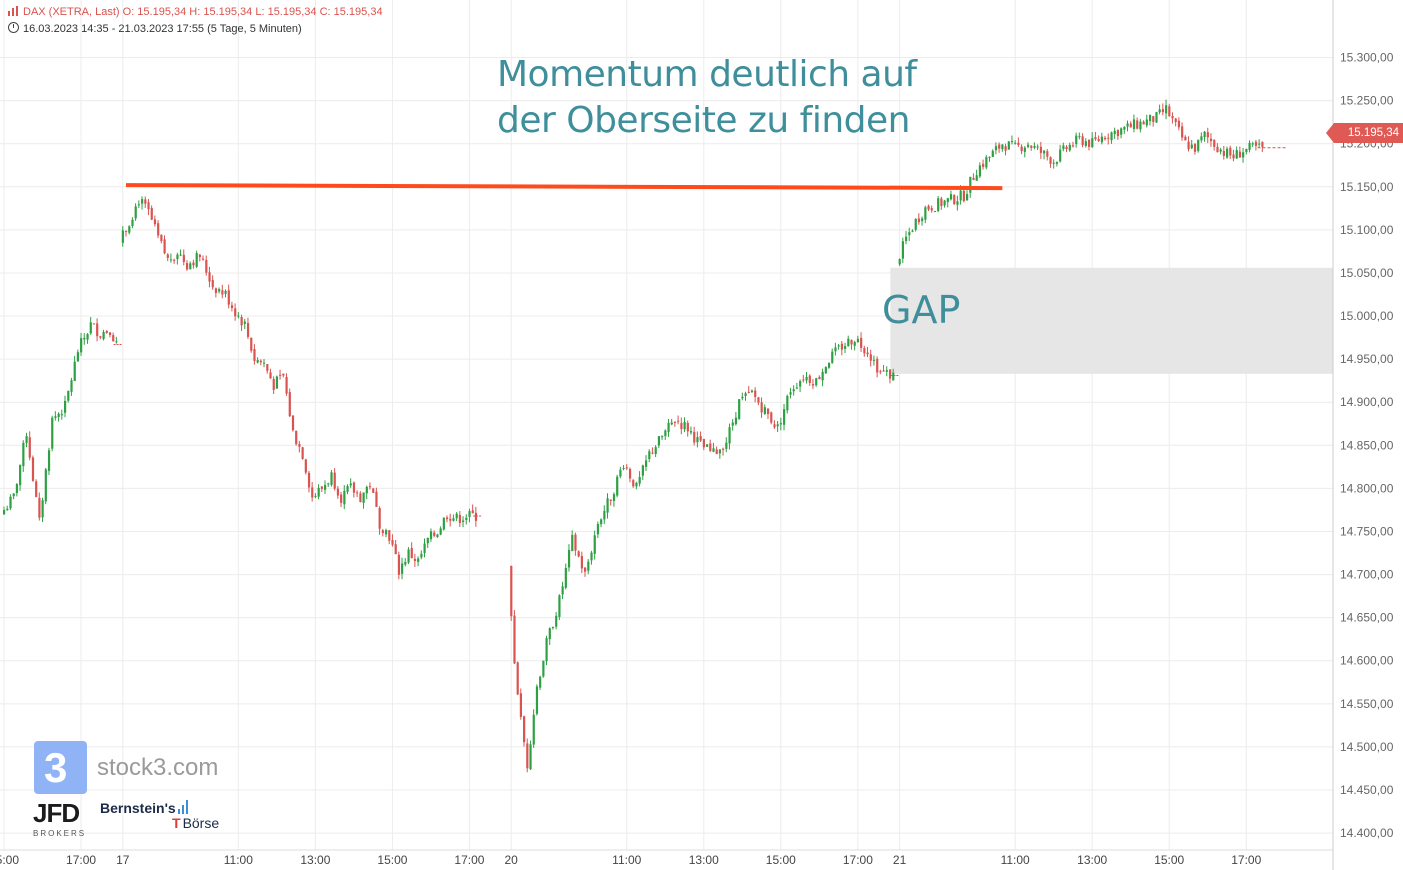 This screenshot has height=870, width=1403. I want to click on last-price-tag: 15.195,34, so click(1364, 133).